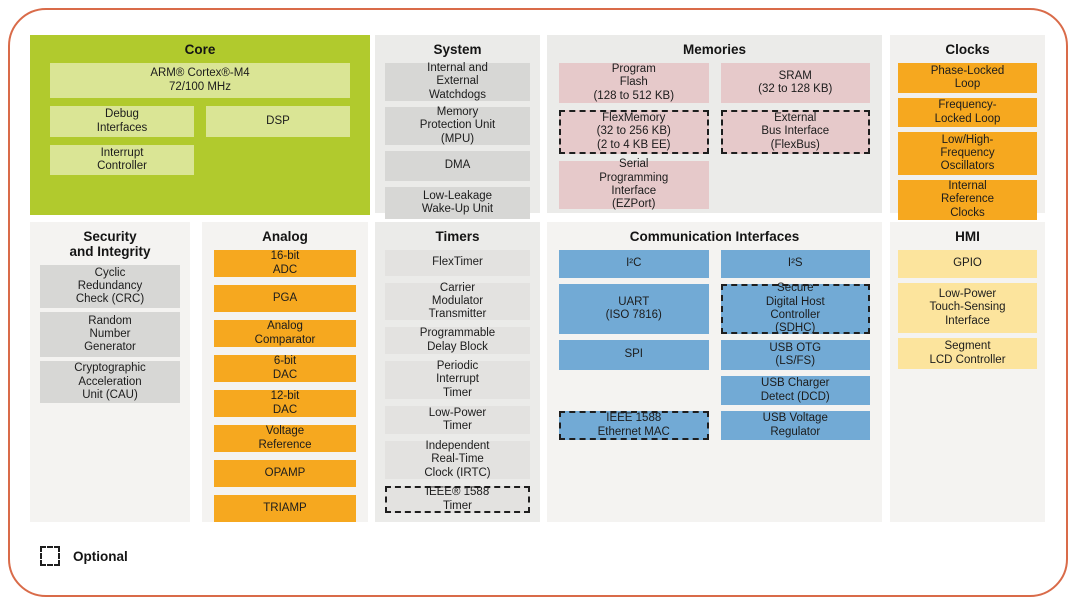 Image resolution: width=1080 pixels, height=609 pixels. Describe the element at coordinates (795, 264) in the screenshot. I see `block-i2s: I²S` at that location.